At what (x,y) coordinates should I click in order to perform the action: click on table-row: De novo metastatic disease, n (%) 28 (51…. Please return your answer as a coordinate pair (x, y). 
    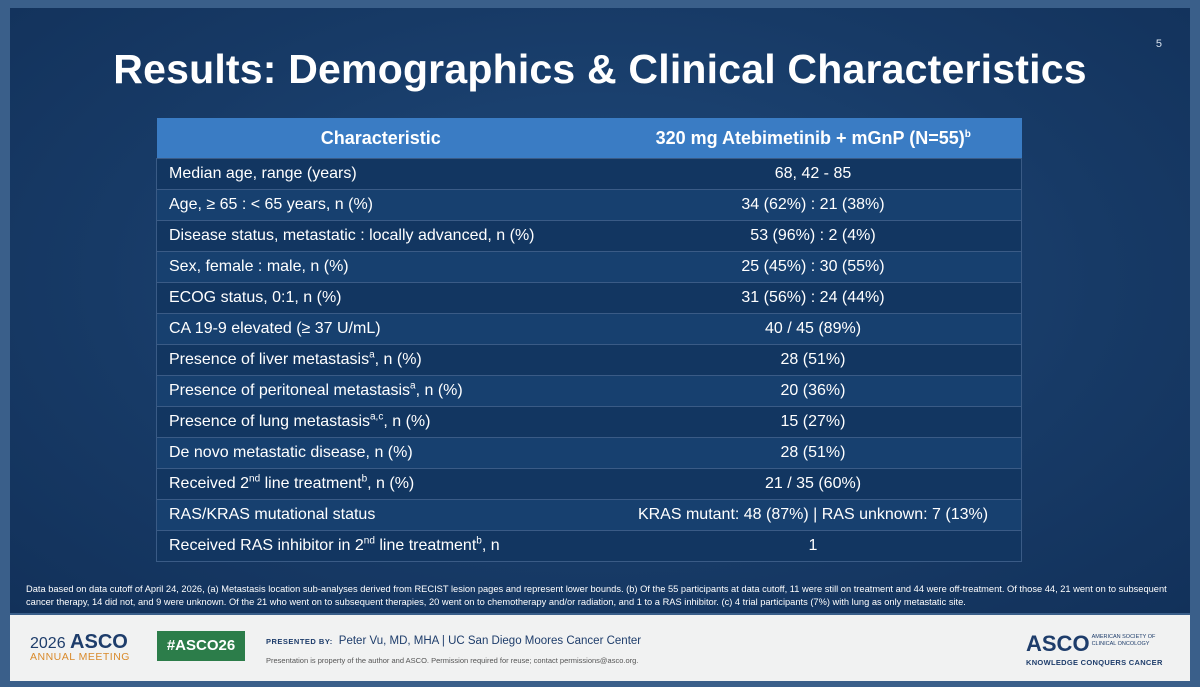
    Looking at the image, I should click on (589, 453).